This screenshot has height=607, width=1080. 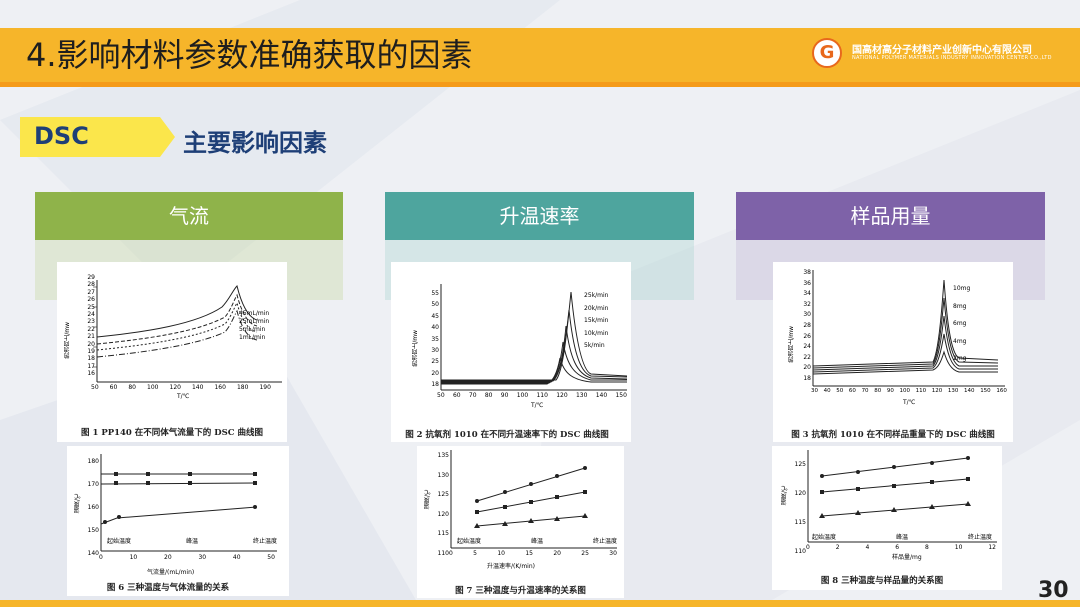 What do you see at coordinates (537, 405) in the screenshot?
I see `figure-2-xlabel: T/℃` at bounding box center [537, 405].